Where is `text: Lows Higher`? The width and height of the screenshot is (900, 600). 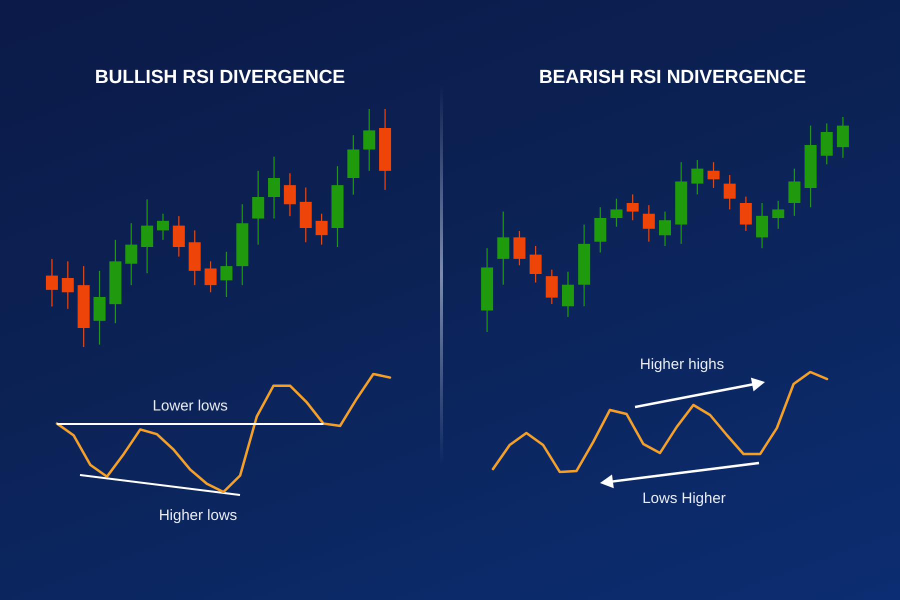 text: Lows Higher is located at coordinates (684, 498).